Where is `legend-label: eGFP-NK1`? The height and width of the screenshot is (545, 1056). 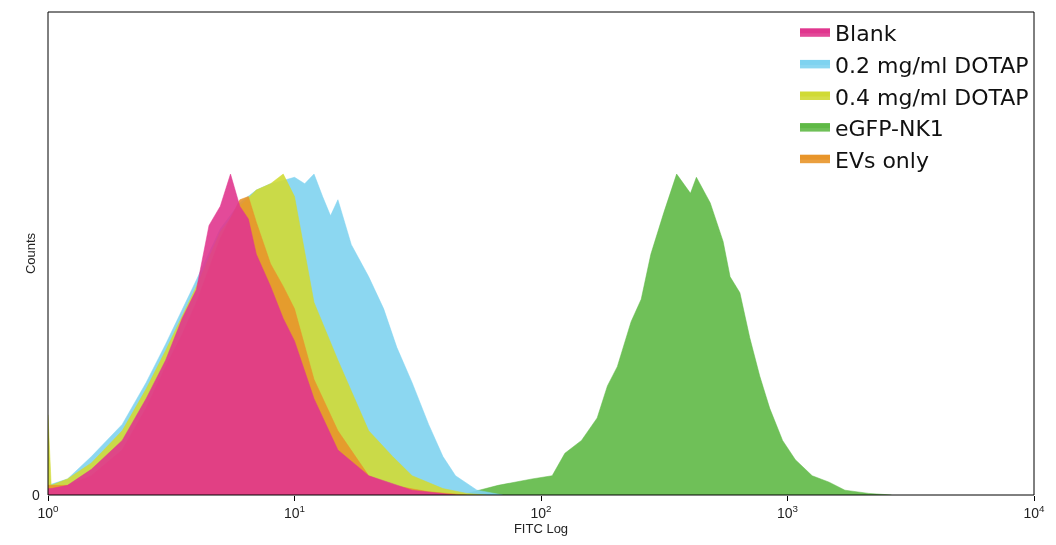
legend-label: eGFP-NK1 is located at coordinates (889, 129).